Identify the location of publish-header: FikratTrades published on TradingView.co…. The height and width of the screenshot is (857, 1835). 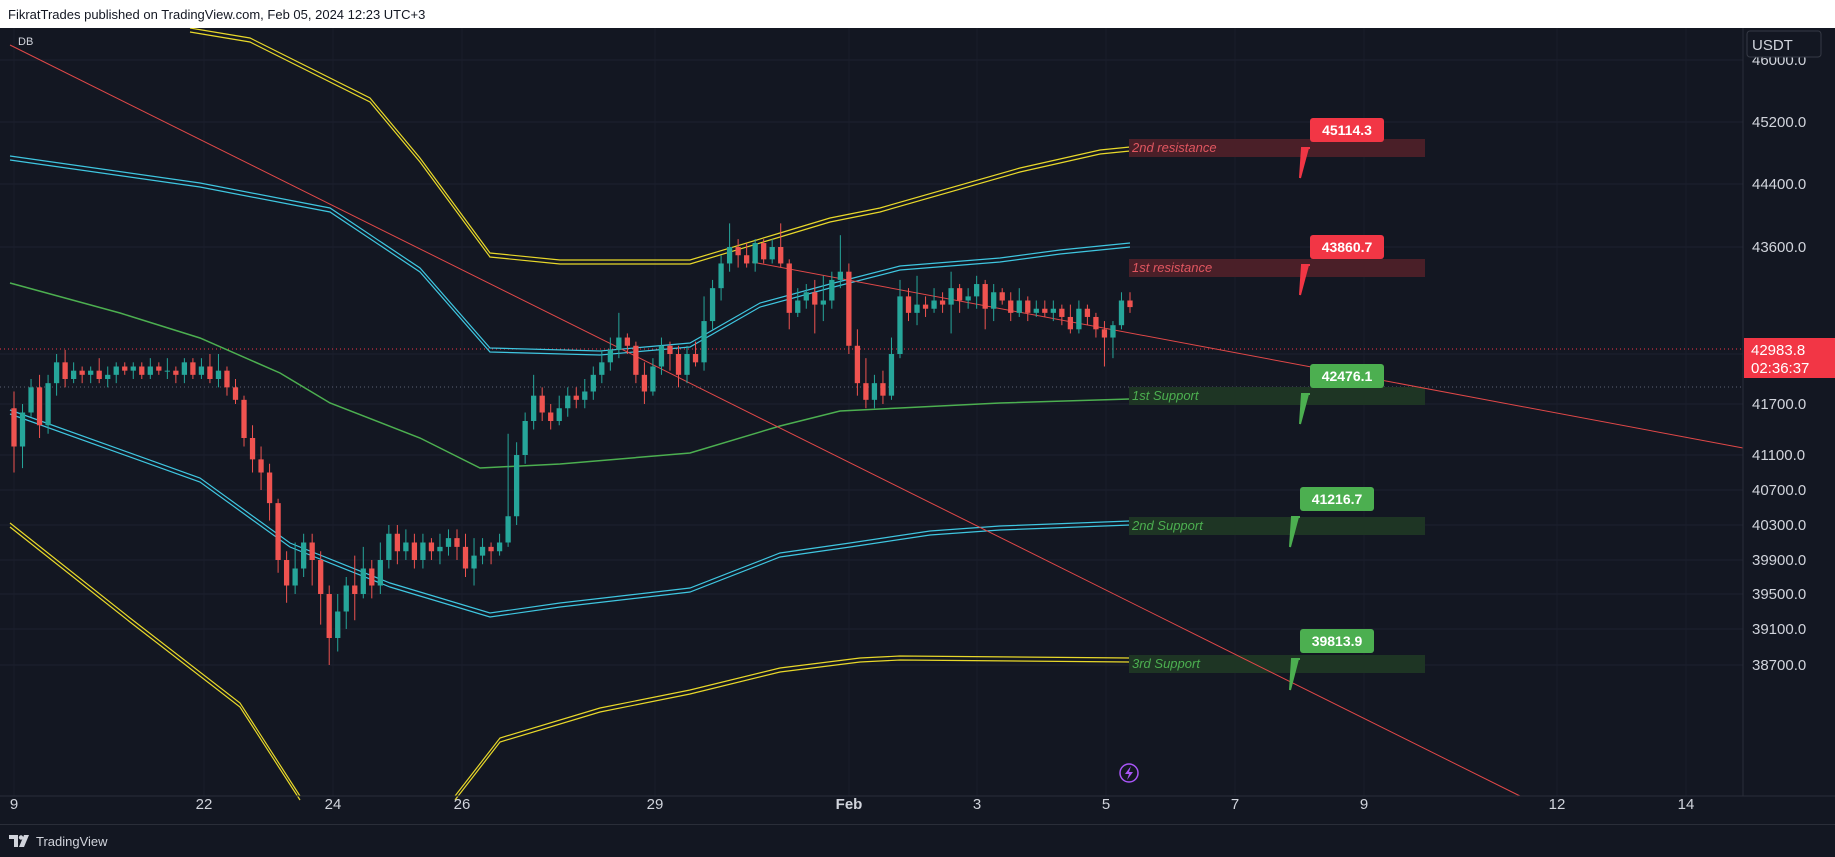
(917, 14).